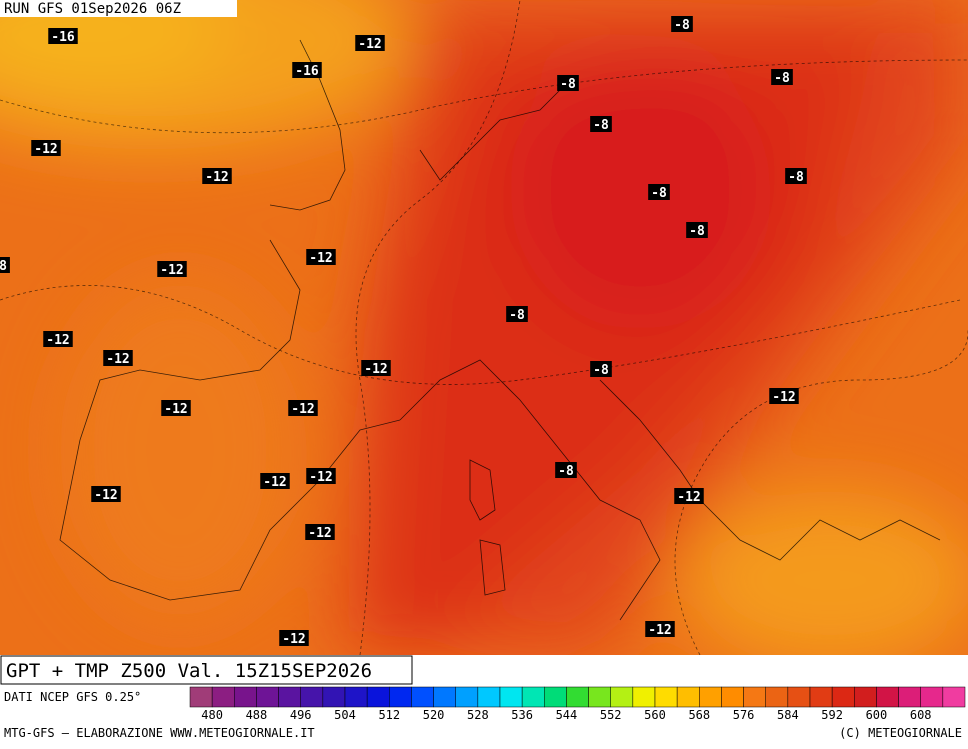  I want to click on scale-tick-label: 552, so click(611, 715).